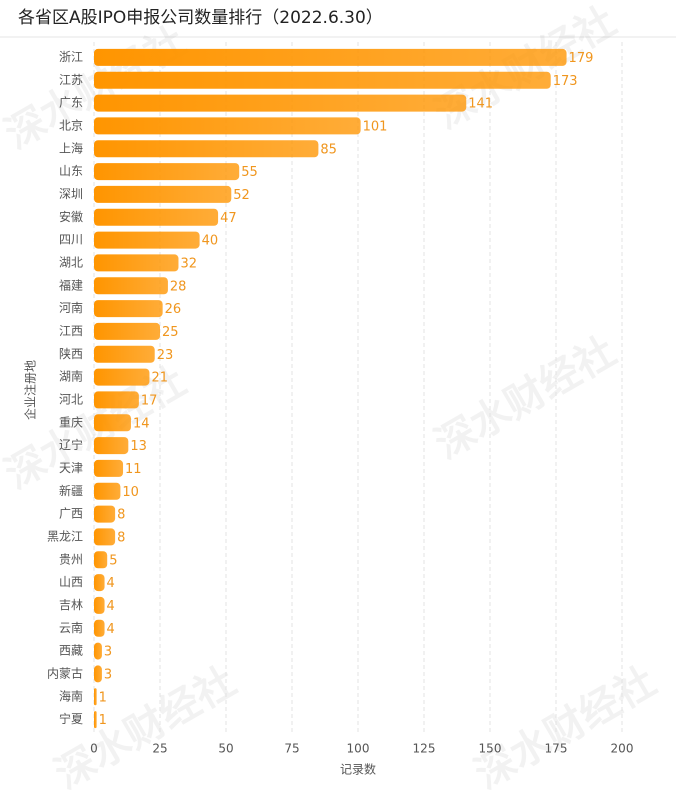  What do you see at coordinates (71, 514) in the screenshot?
I see `y-tick-label: 广西` at bounding box center [71, 514].